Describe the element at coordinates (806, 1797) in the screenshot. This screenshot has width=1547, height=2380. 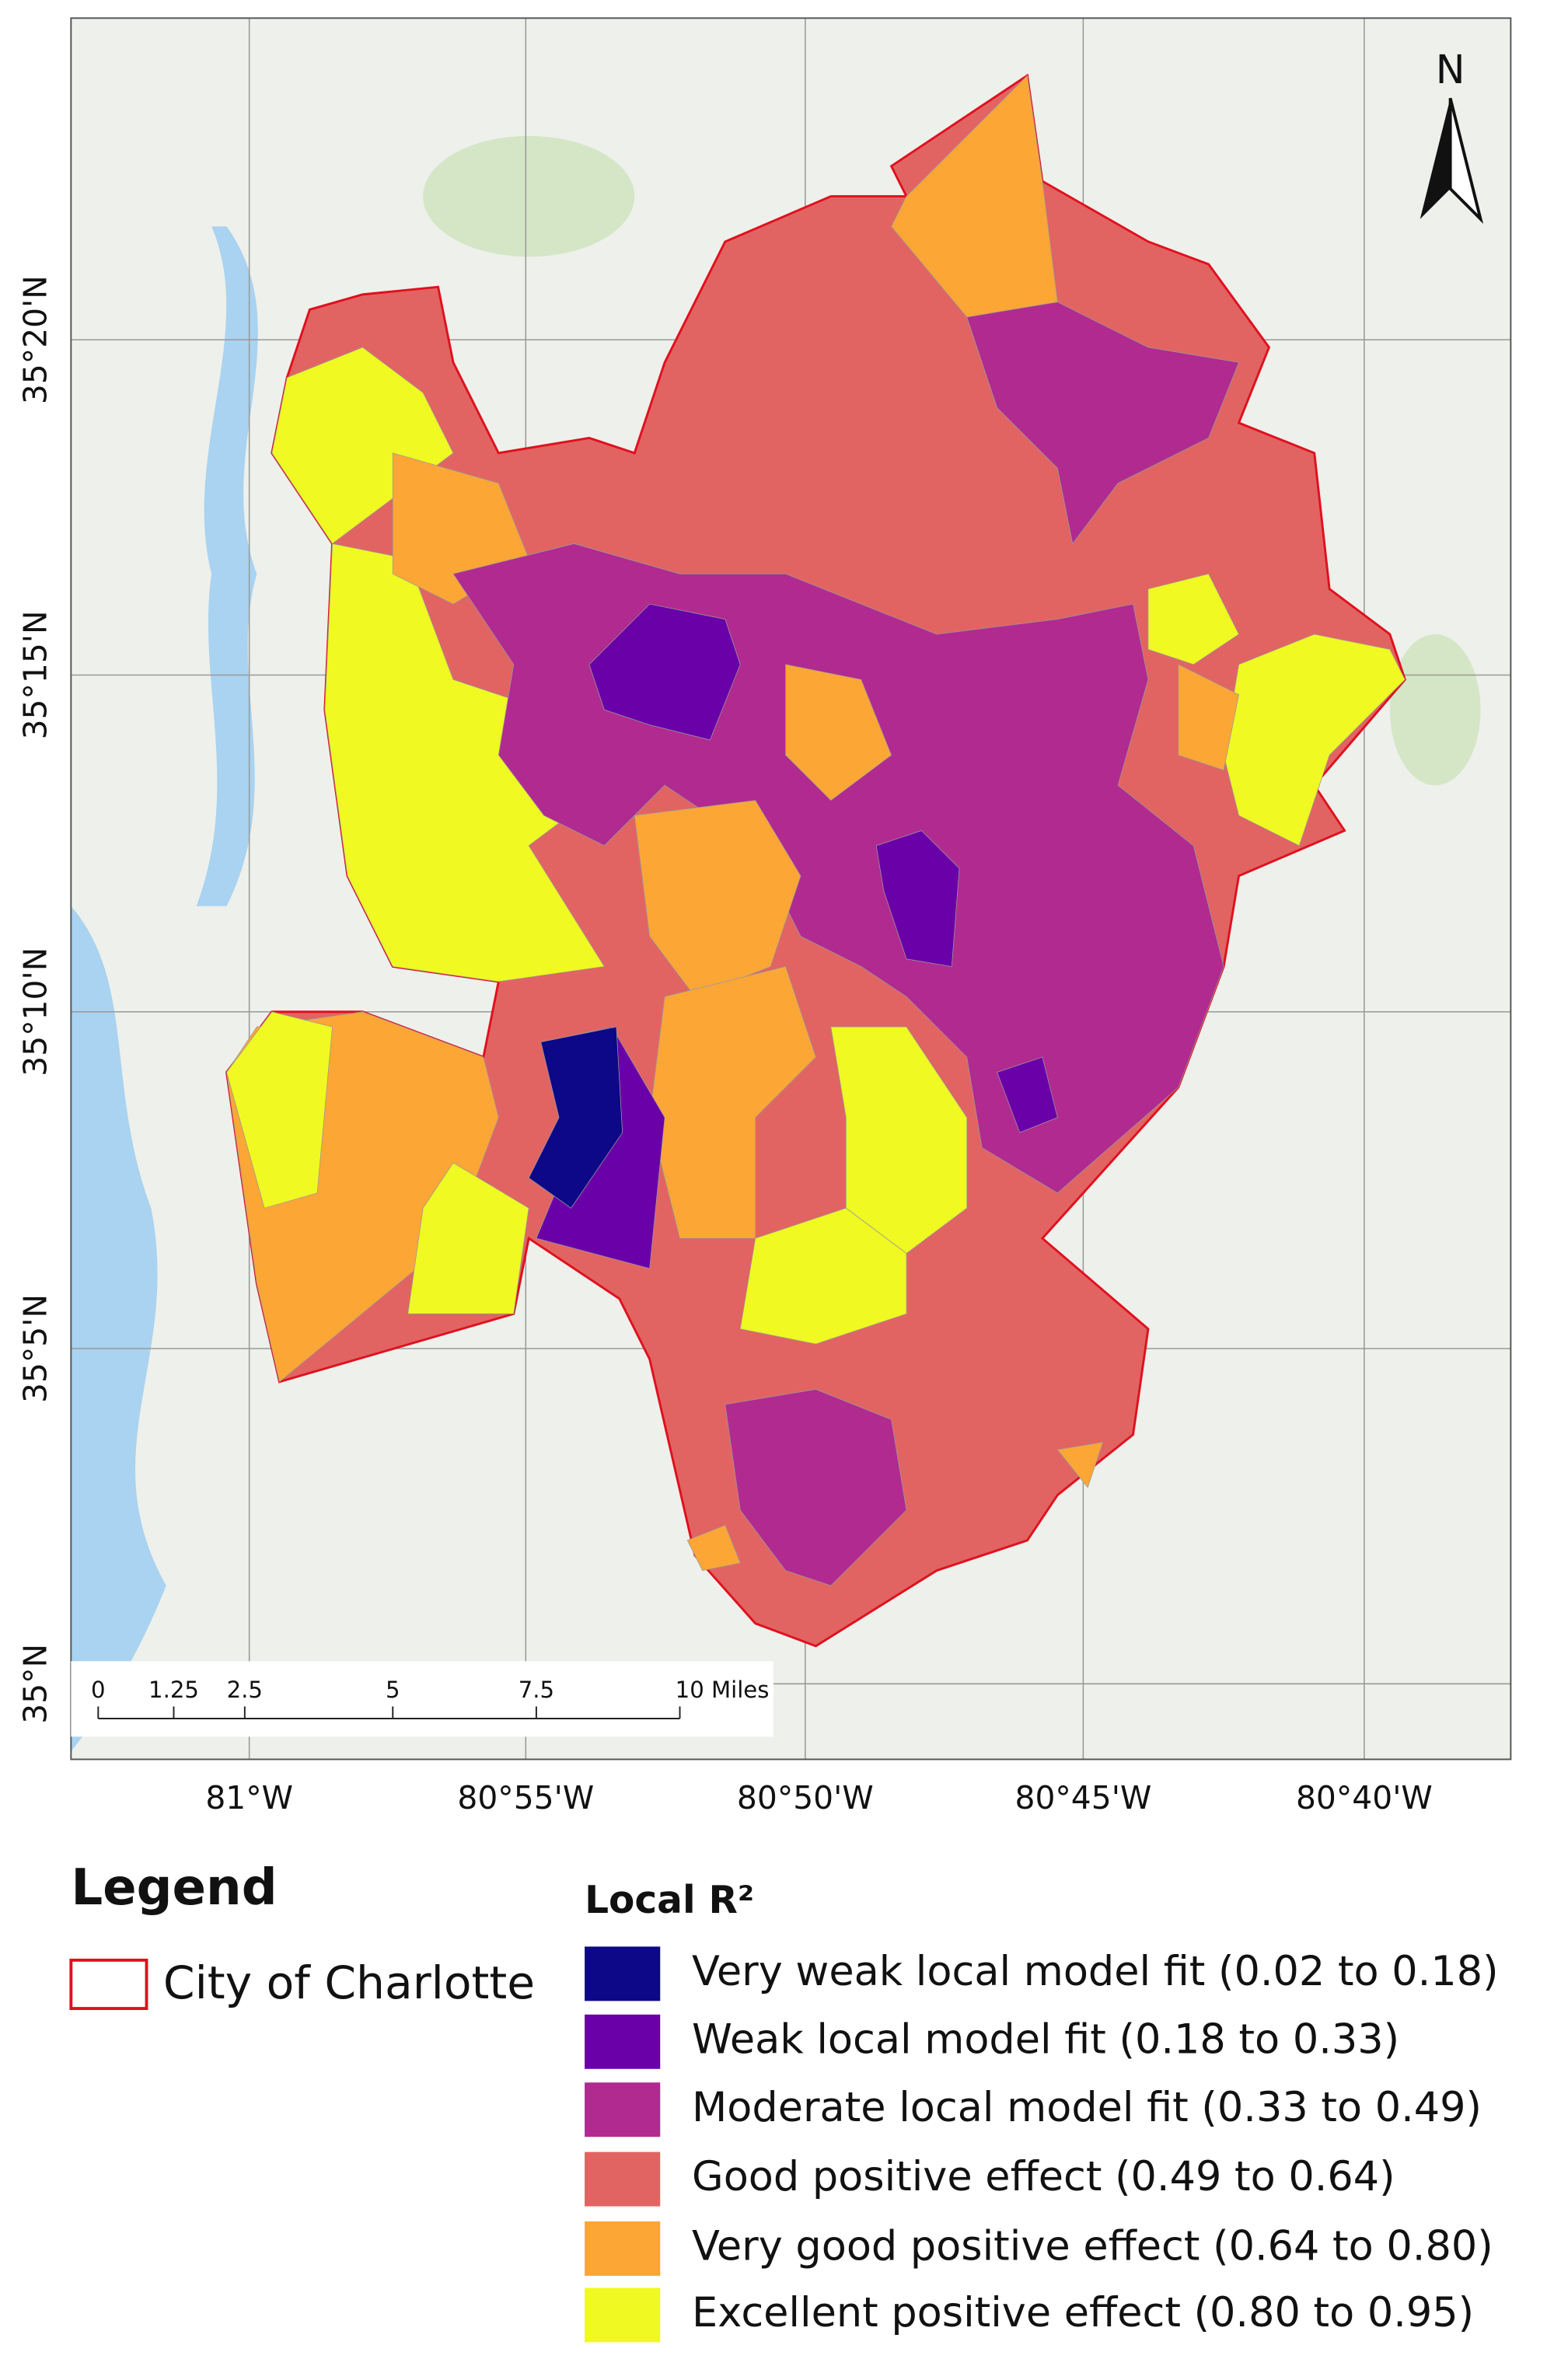
I see `lon-label: 80°50'W` at that location.